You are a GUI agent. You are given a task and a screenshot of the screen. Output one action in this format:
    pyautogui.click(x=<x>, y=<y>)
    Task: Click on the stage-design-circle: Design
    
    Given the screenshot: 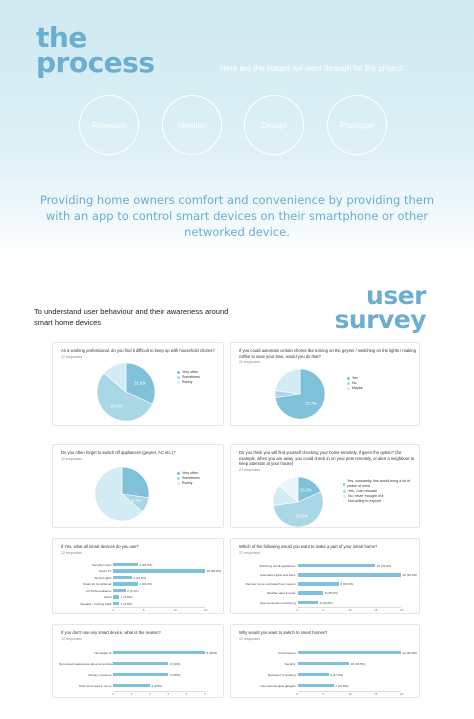 What is the action you would take?
    pyautogui.click(x=274, y=125)
    